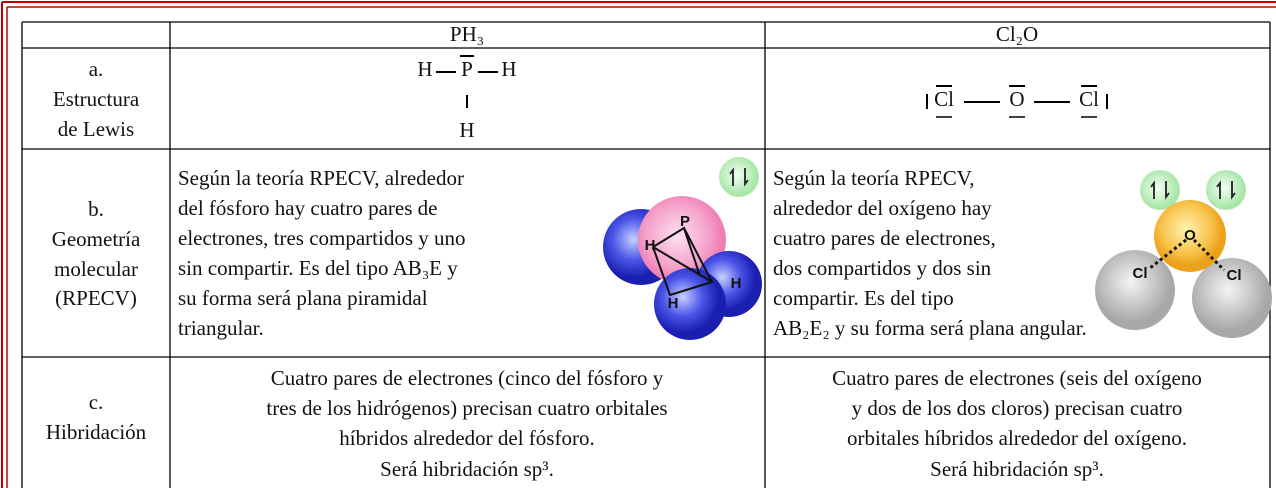  I want to click on ph3-model: H P H H, so click(682, 248).